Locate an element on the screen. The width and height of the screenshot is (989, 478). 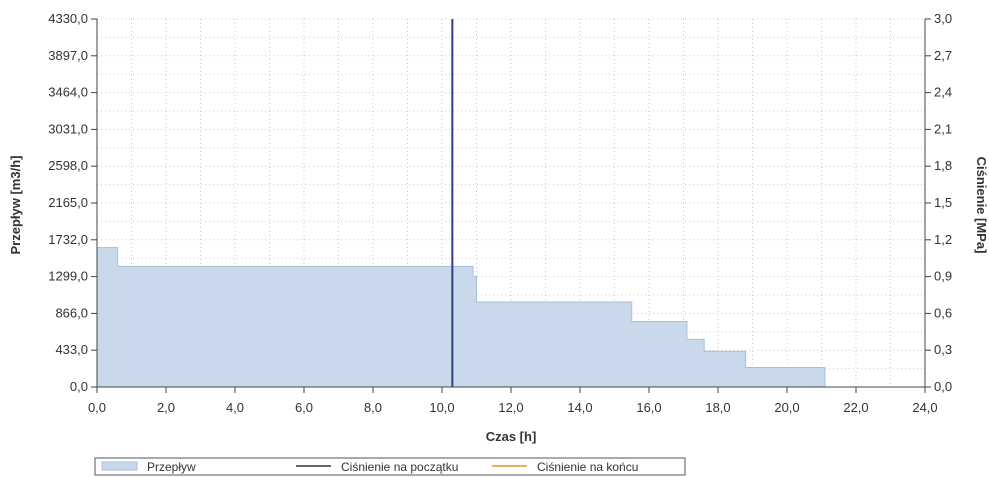
legend-item-pressure-start: Ciśnienie na początku is located at coordinates (377, 467).